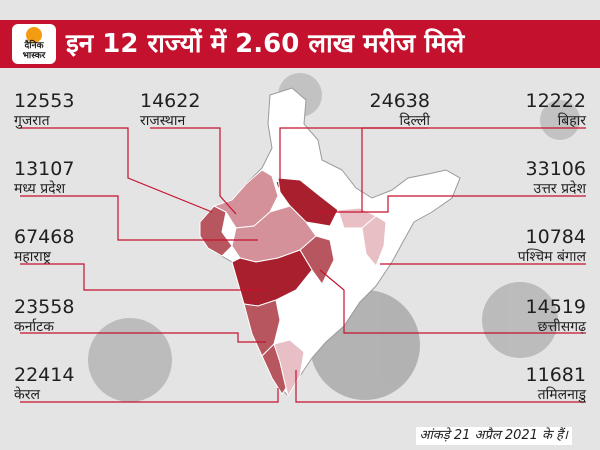 The image size is (600, 450). I want to click on map-state-rajasthan, so click(245, 199).